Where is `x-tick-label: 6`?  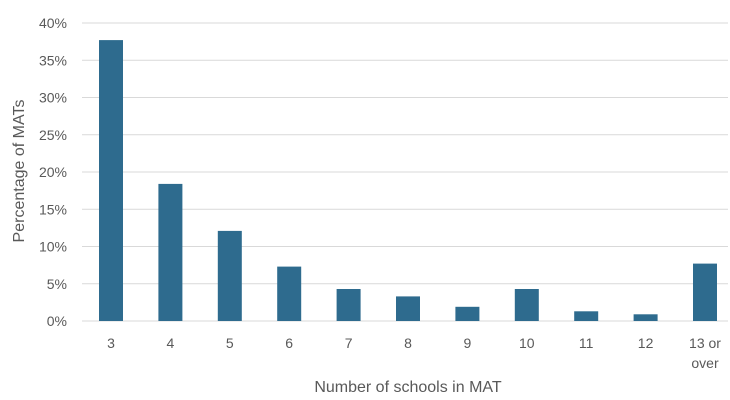 x-tick-label: 6 is located at coordinates (289, 343).